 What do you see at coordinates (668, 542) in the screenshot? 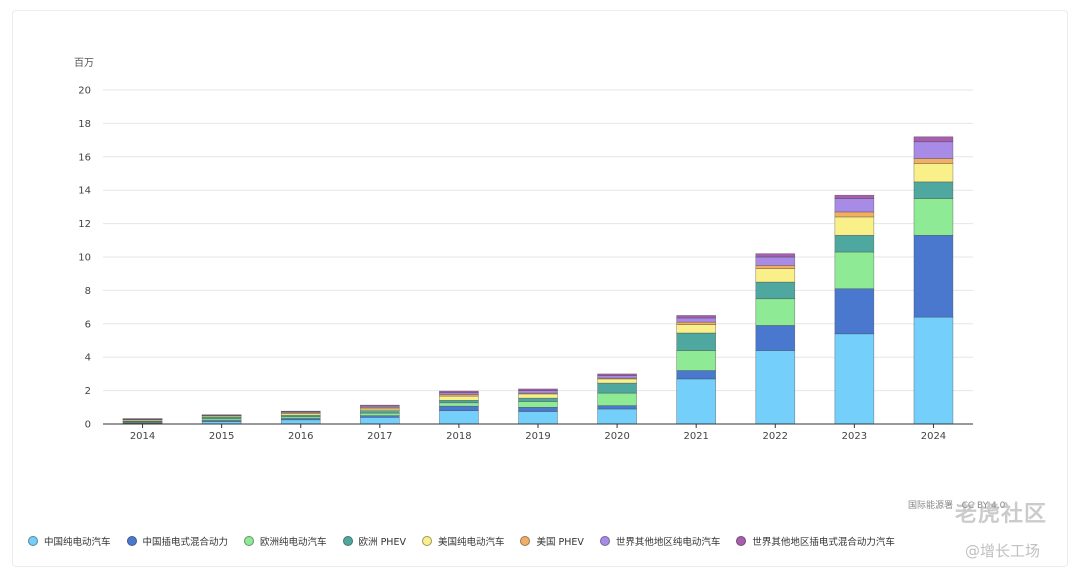
I see `legend-label: 世界其他地区纯电动汽车` at bounding box center [668, 542].